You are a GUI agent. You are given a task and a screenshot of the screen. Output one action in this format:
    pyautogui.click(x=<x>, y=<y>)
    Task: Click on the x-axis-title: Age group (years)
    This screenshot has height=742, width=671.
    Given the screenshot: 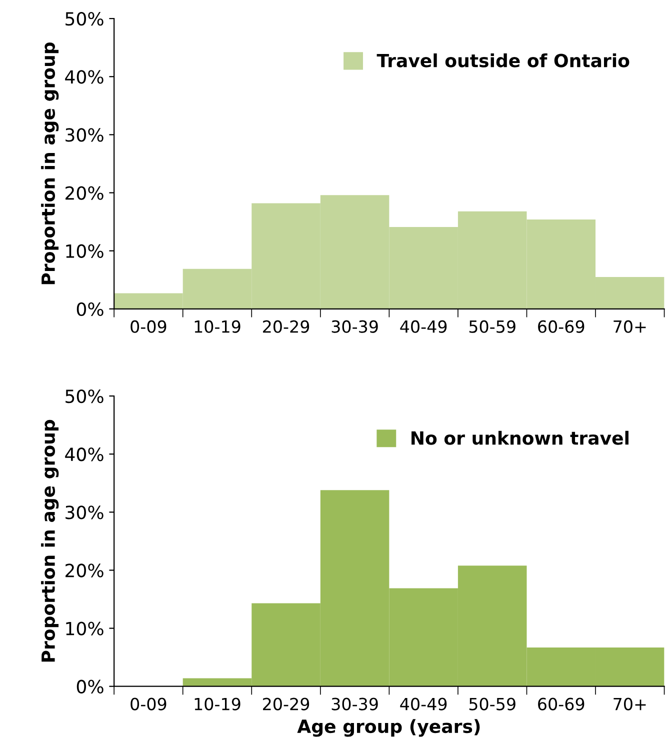 What is the action you would take?
    pyautogui.click(x=388, y=728)
    